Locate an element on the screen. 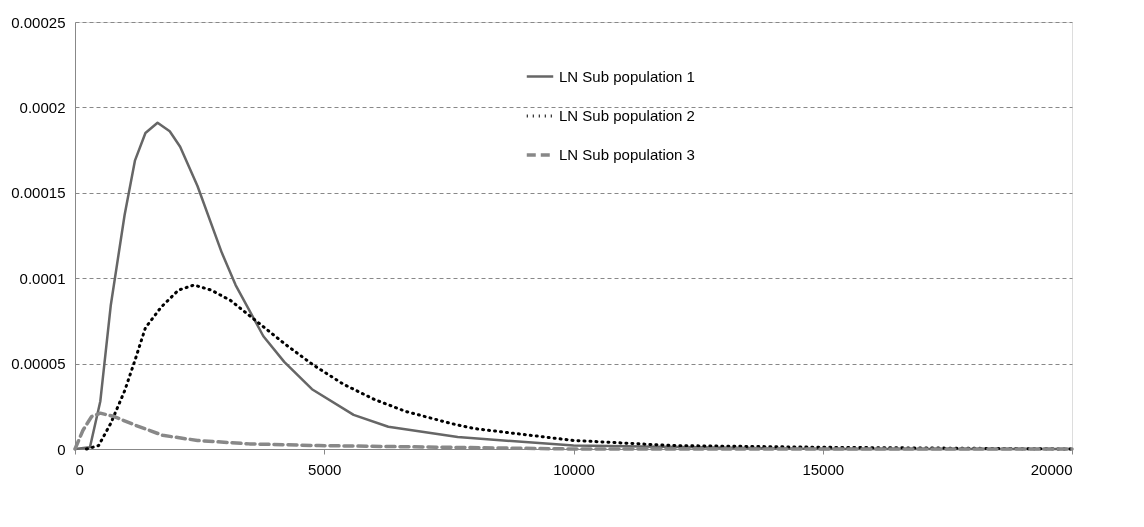  x-tick-label: 15000 is located at coordinates (823, 469).